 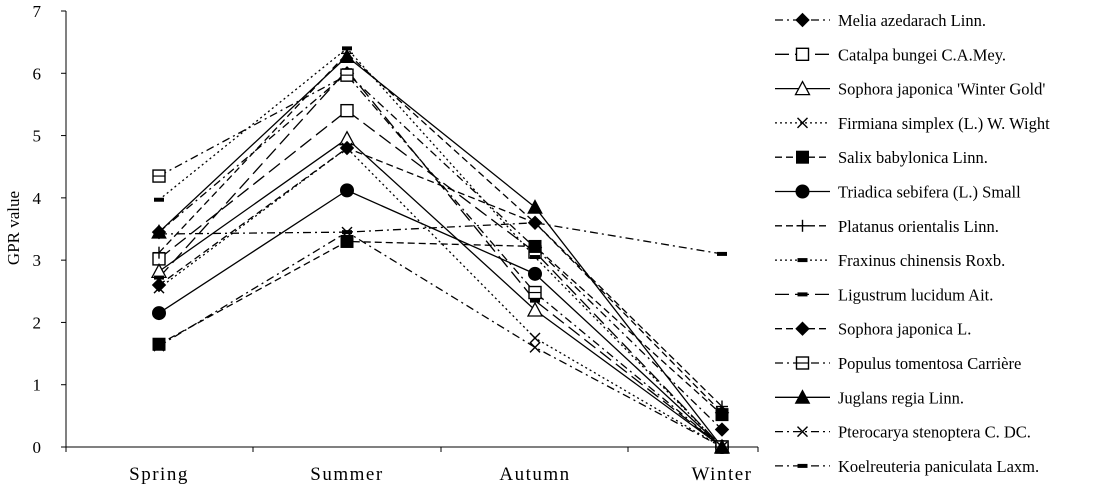 I want to click on x-tick-label: Spring, so click(x=159, y=474).